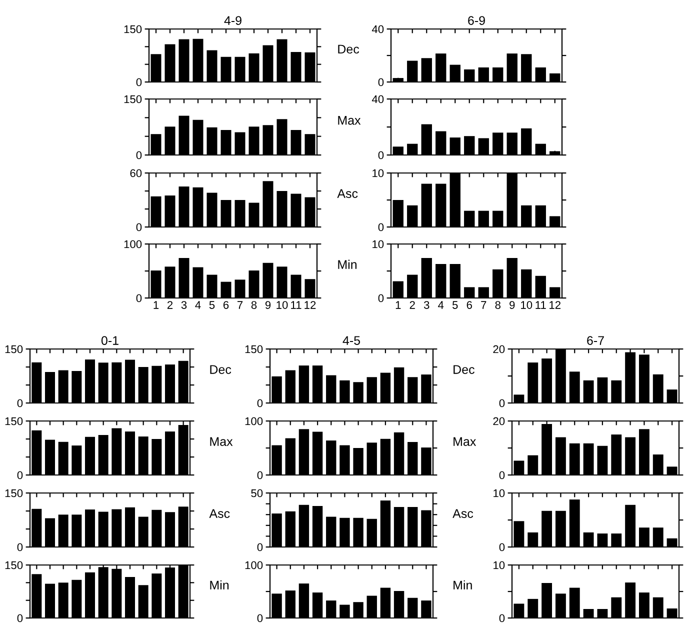  I want to click on chart-title: 0-1, so click(109, 340).